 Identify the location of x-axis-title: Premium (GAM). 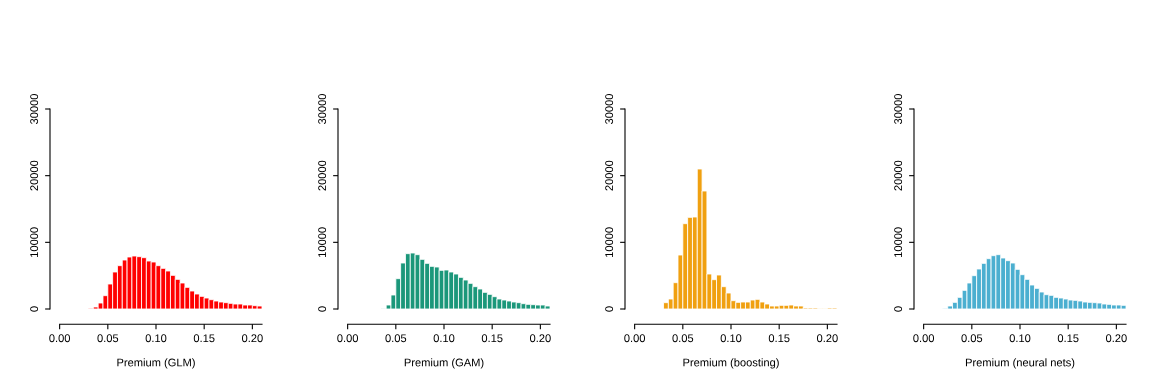
(444, 363).